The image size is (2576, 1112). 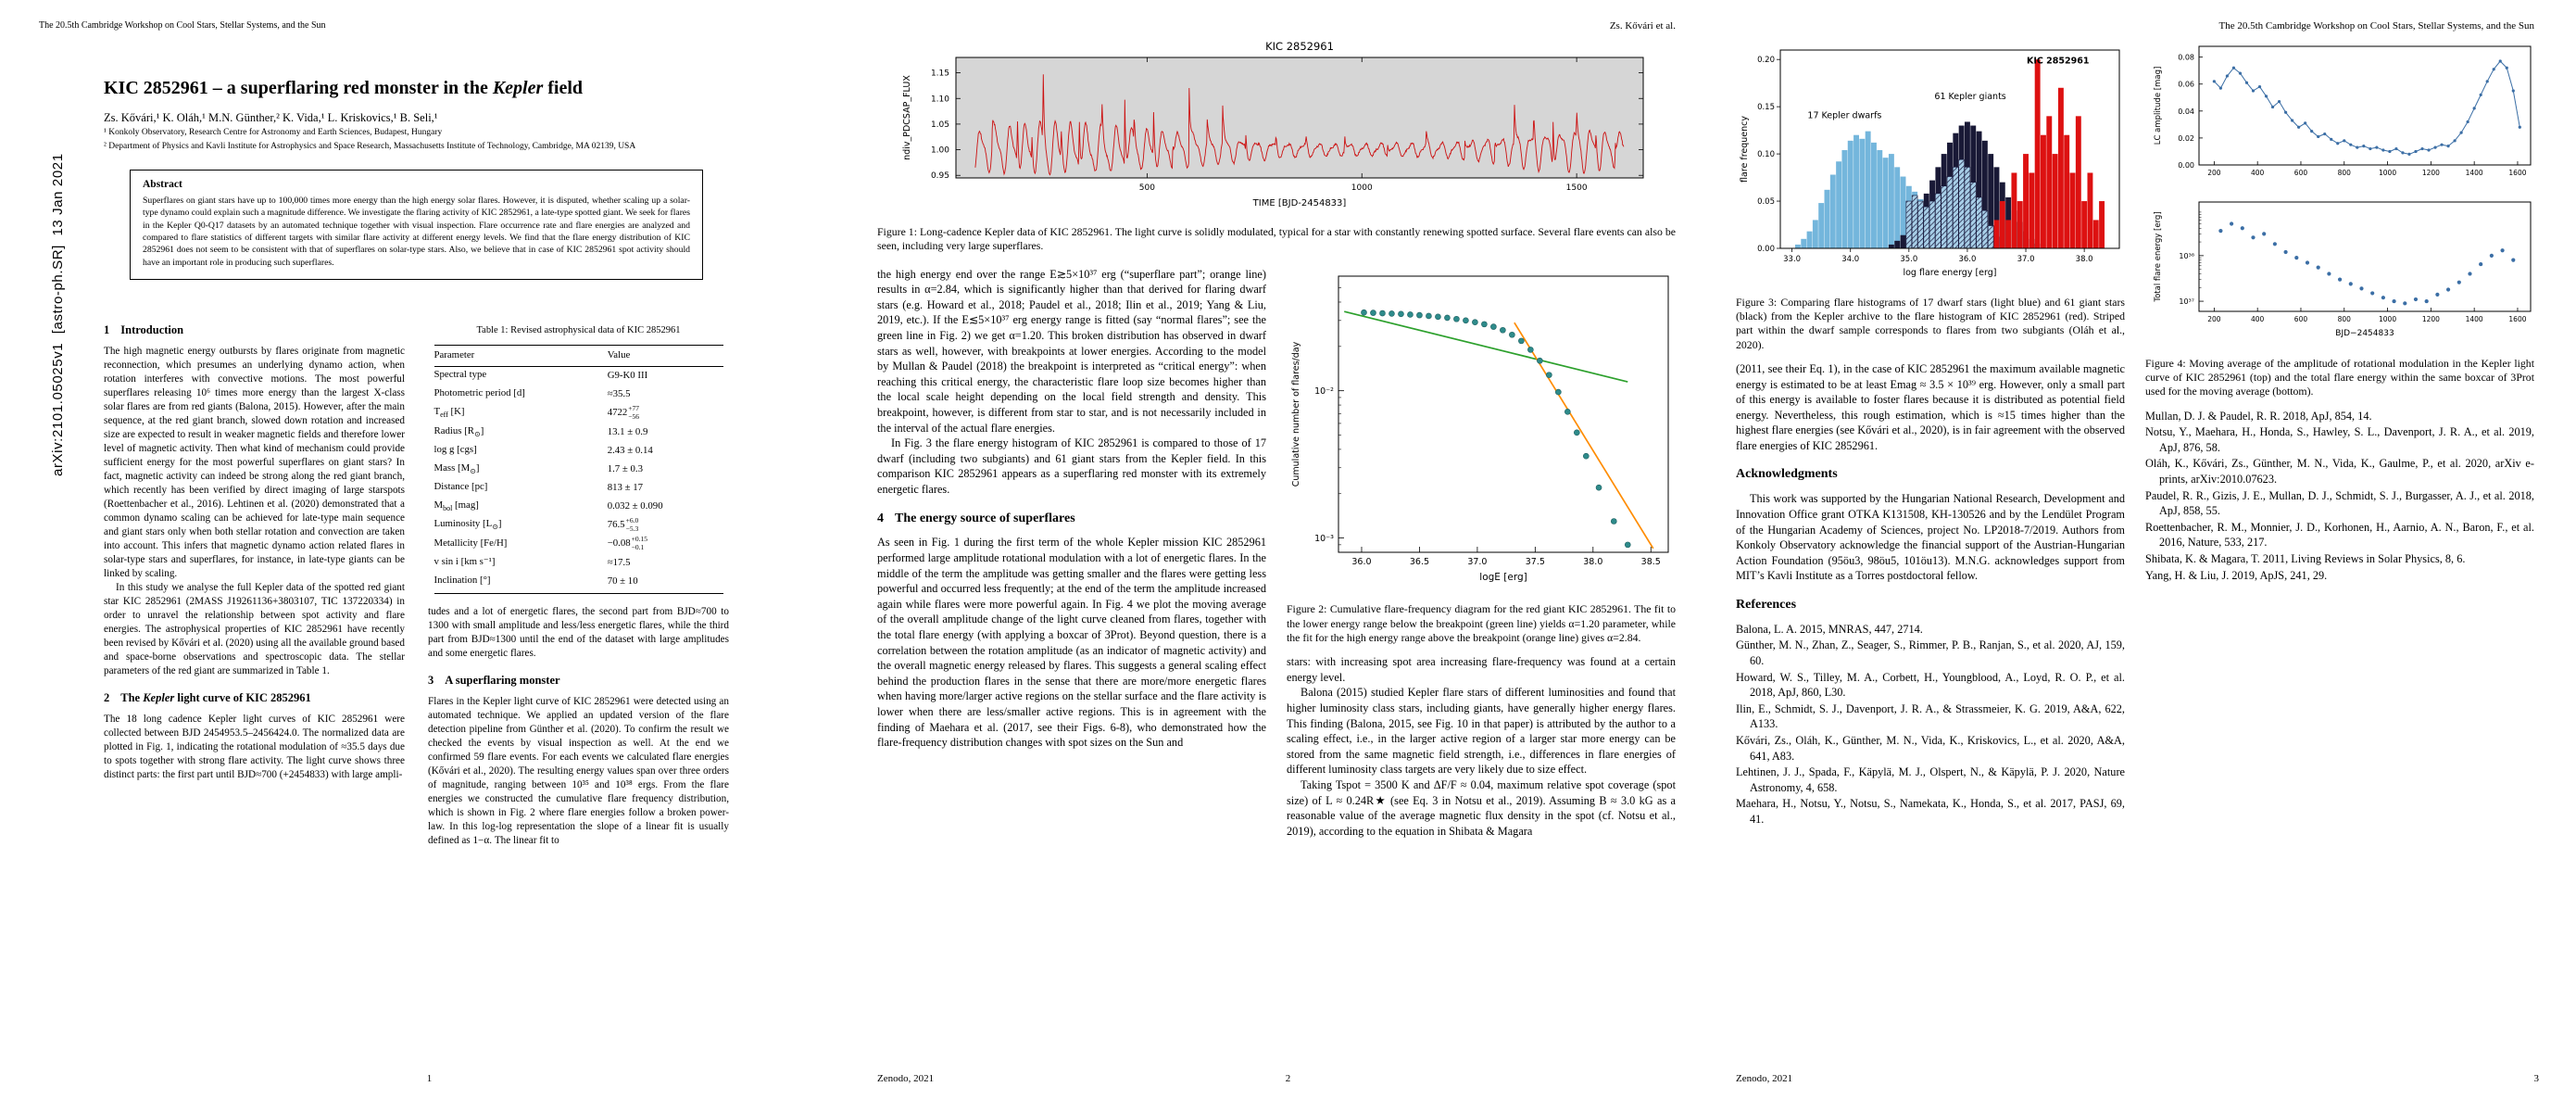 What do you see at coordinates (1288, 1078) in the screenshot?
I see `page-number: 2` at bounding box center [1288, 1078].